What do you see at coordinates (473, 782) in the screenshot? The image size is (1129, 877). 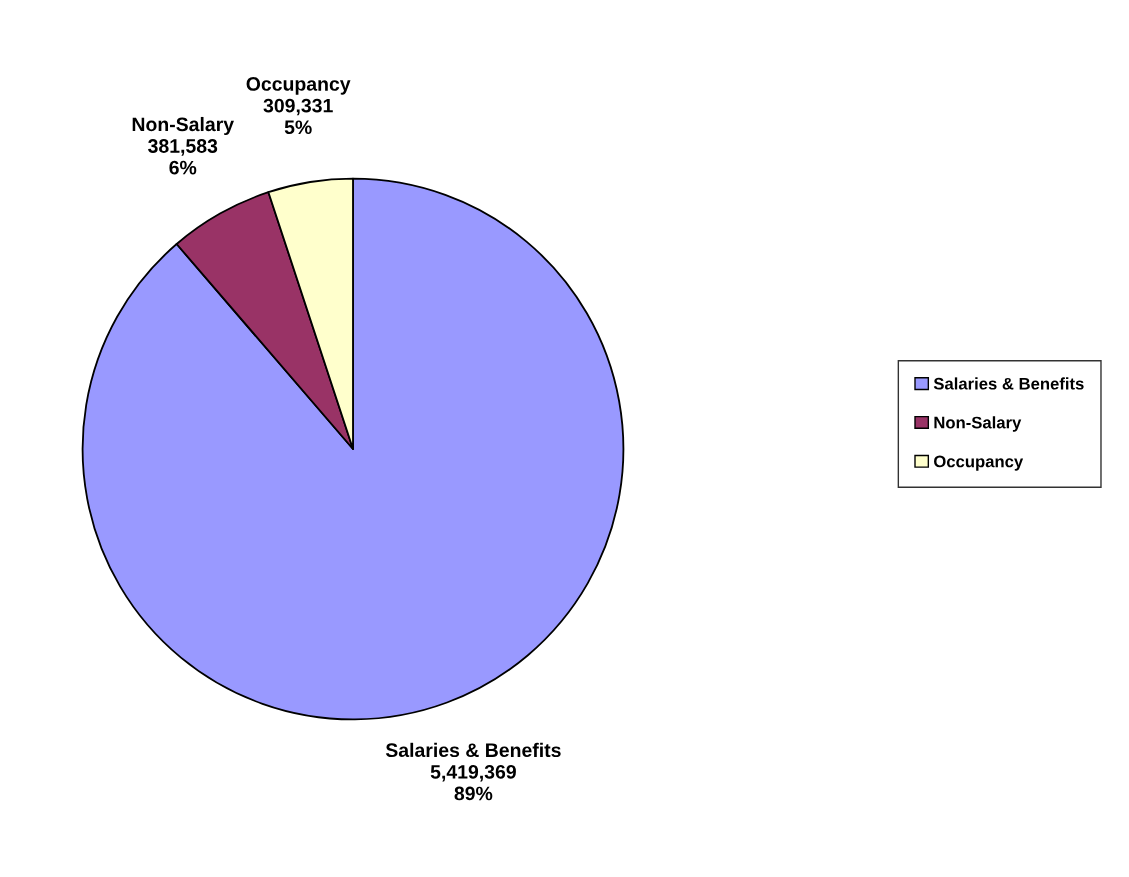 I see `data-label: 5,419,369 89%` at bounding box center [473, 782].